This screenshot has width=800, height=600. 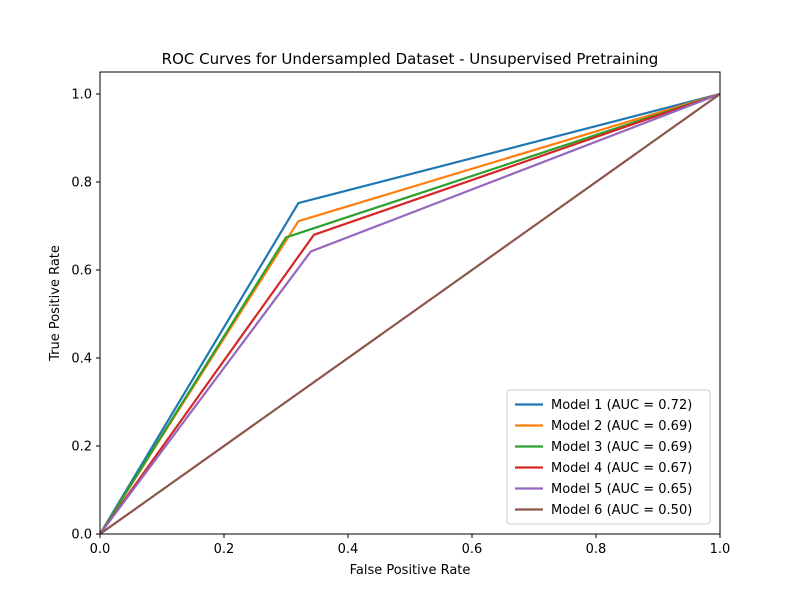 I want to click on x-tick-label: 0.6, so click(x=472, y=549).